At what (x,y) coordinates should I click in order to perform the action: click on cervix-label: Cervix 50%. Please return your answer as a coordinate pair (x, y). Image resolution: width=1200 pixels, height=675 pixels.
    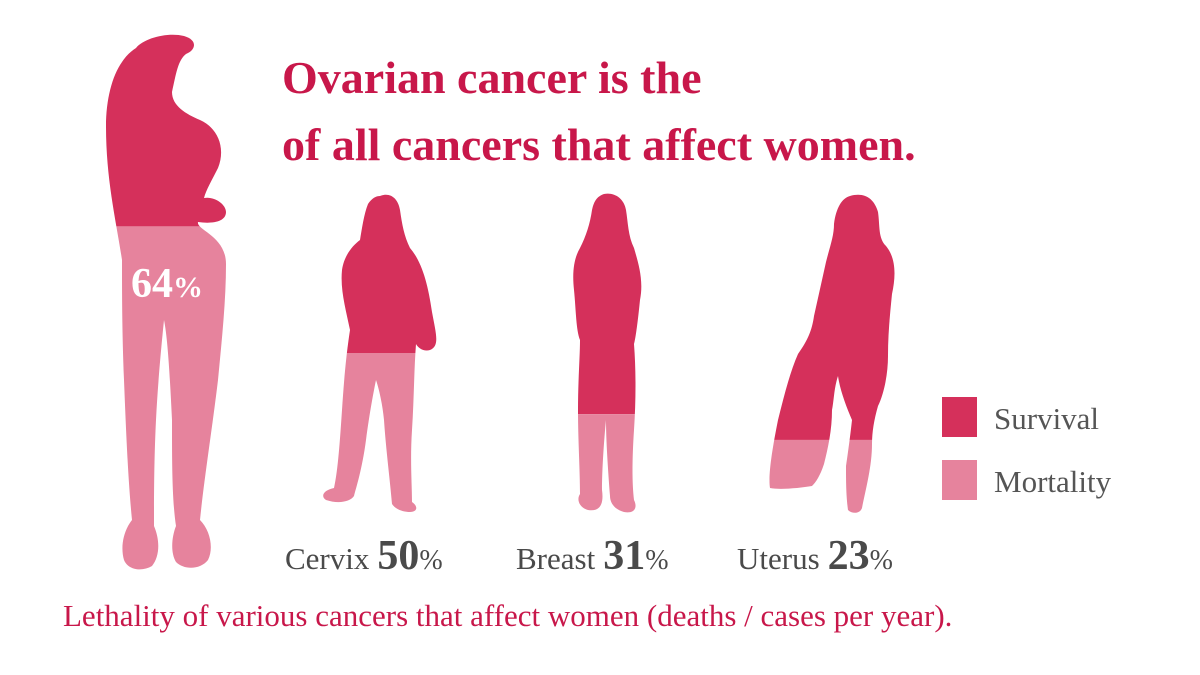
    Looking at the image, I should click on (364, 556).